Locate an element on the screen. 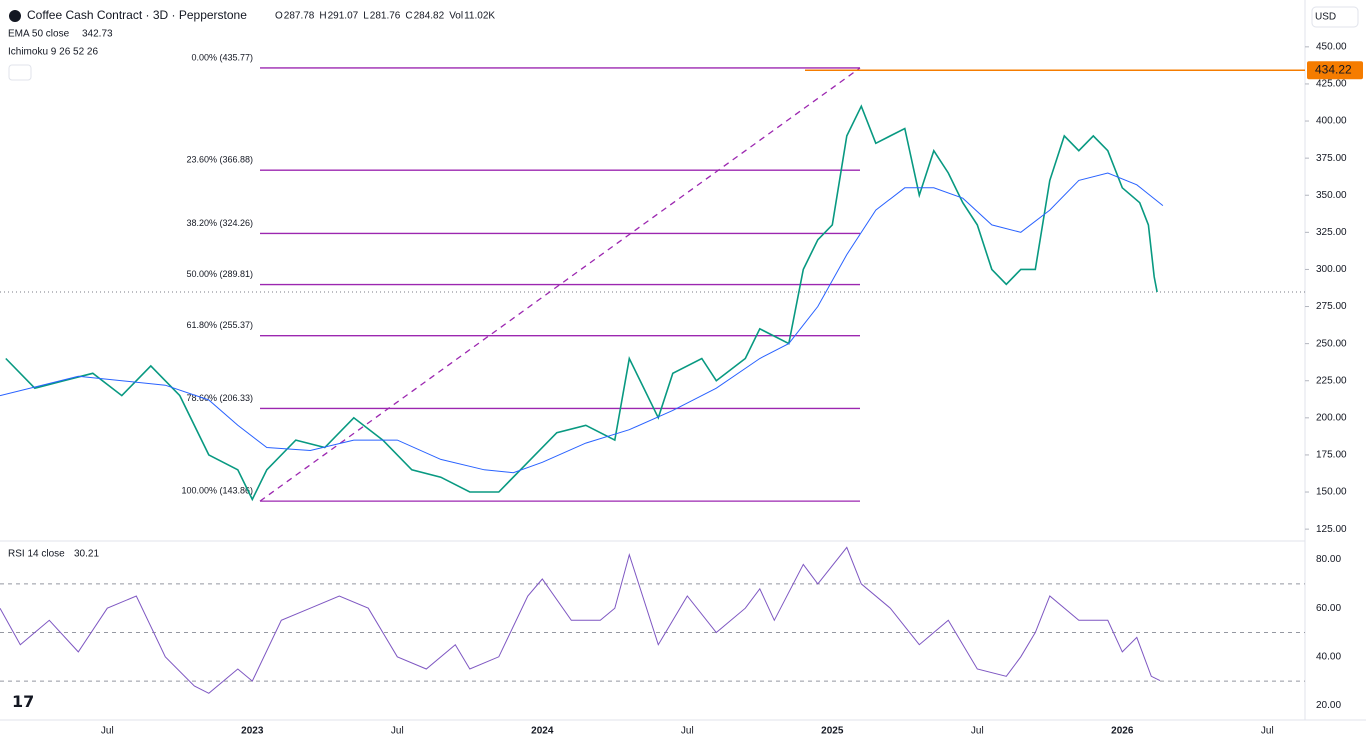 Image resolution: width=1366 pixels, height=752 pixels. fib-label: 0.00% (435.77) is located at coordinates (222, 57).